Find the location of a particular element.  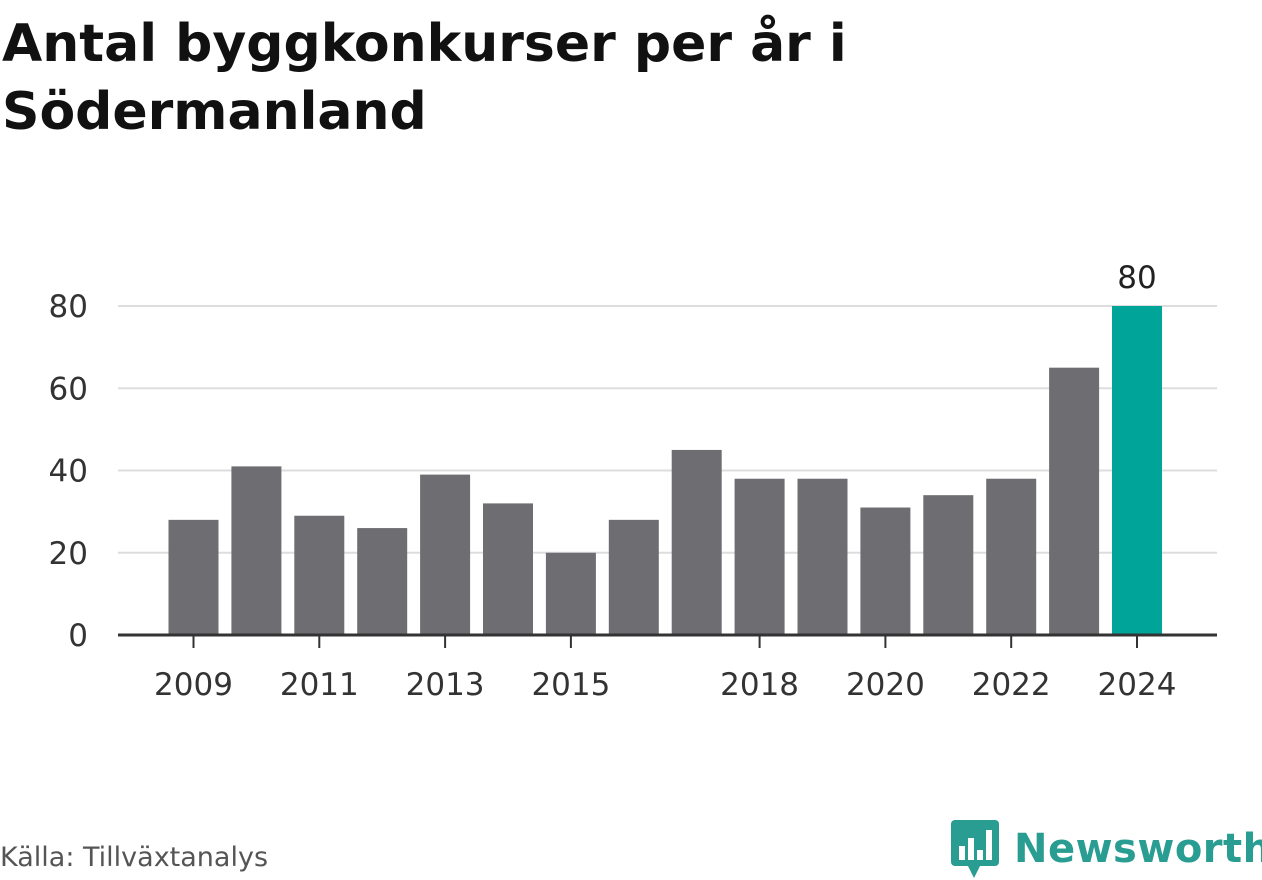

annotations: 80 is located at coordinates (1136, 278).